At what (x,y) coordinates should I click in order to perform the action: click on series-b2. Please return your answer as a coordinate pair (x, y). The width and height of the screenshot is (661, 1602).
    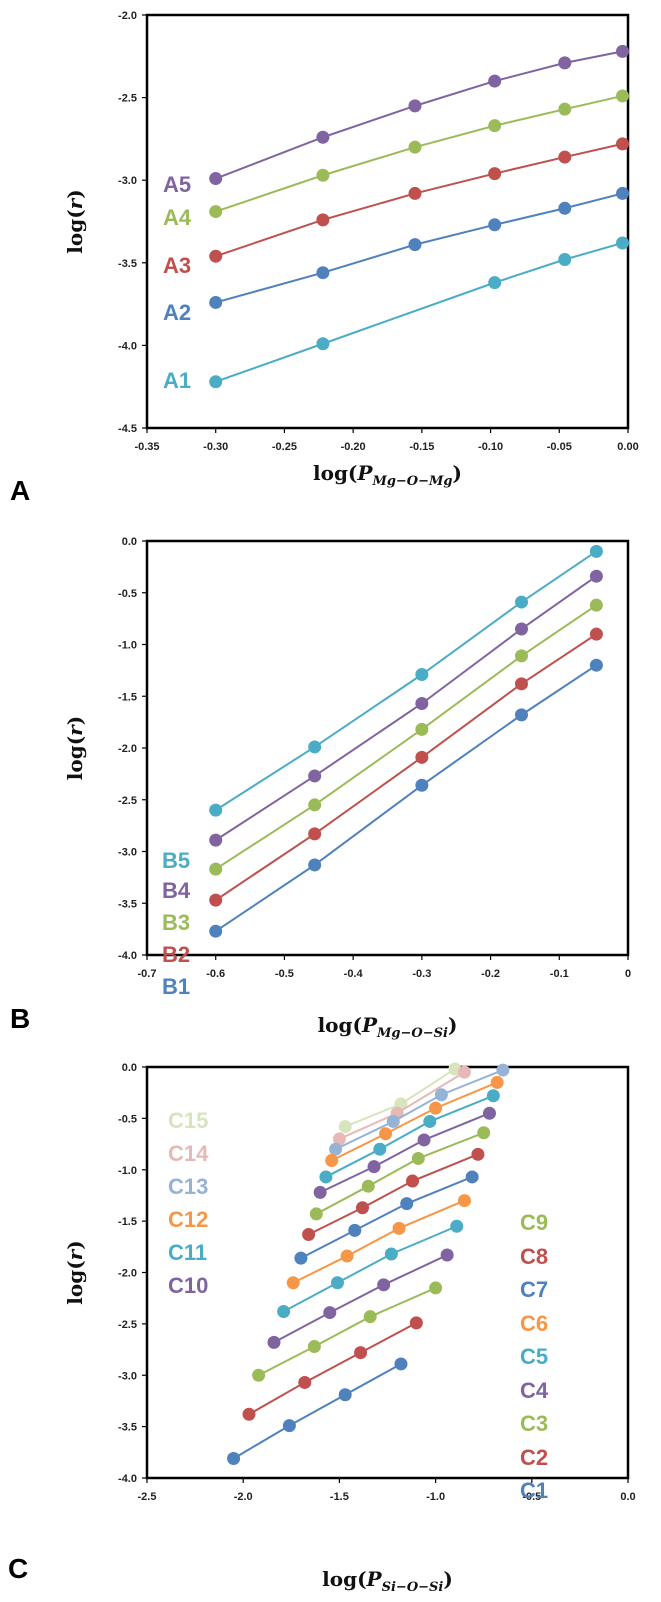
    Looking at the image, I should click on (406, 767).